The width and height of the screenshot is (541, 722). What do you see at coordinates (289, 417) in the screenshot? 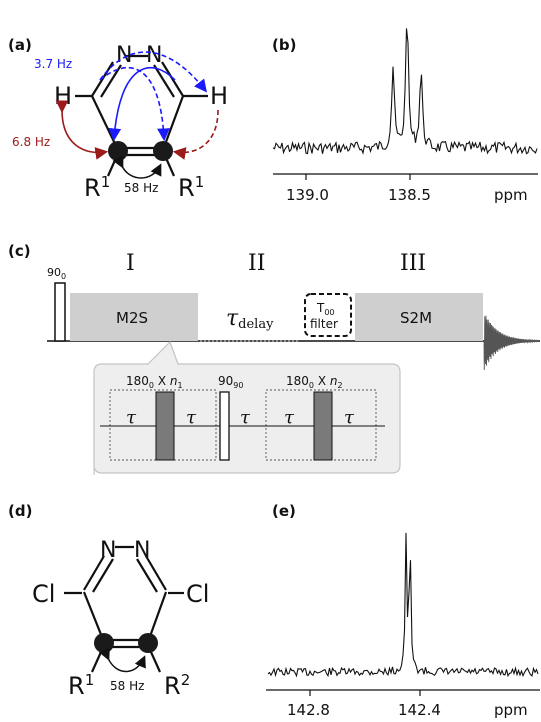
I see `tau-4: τ` at bounding box center [289, 417].